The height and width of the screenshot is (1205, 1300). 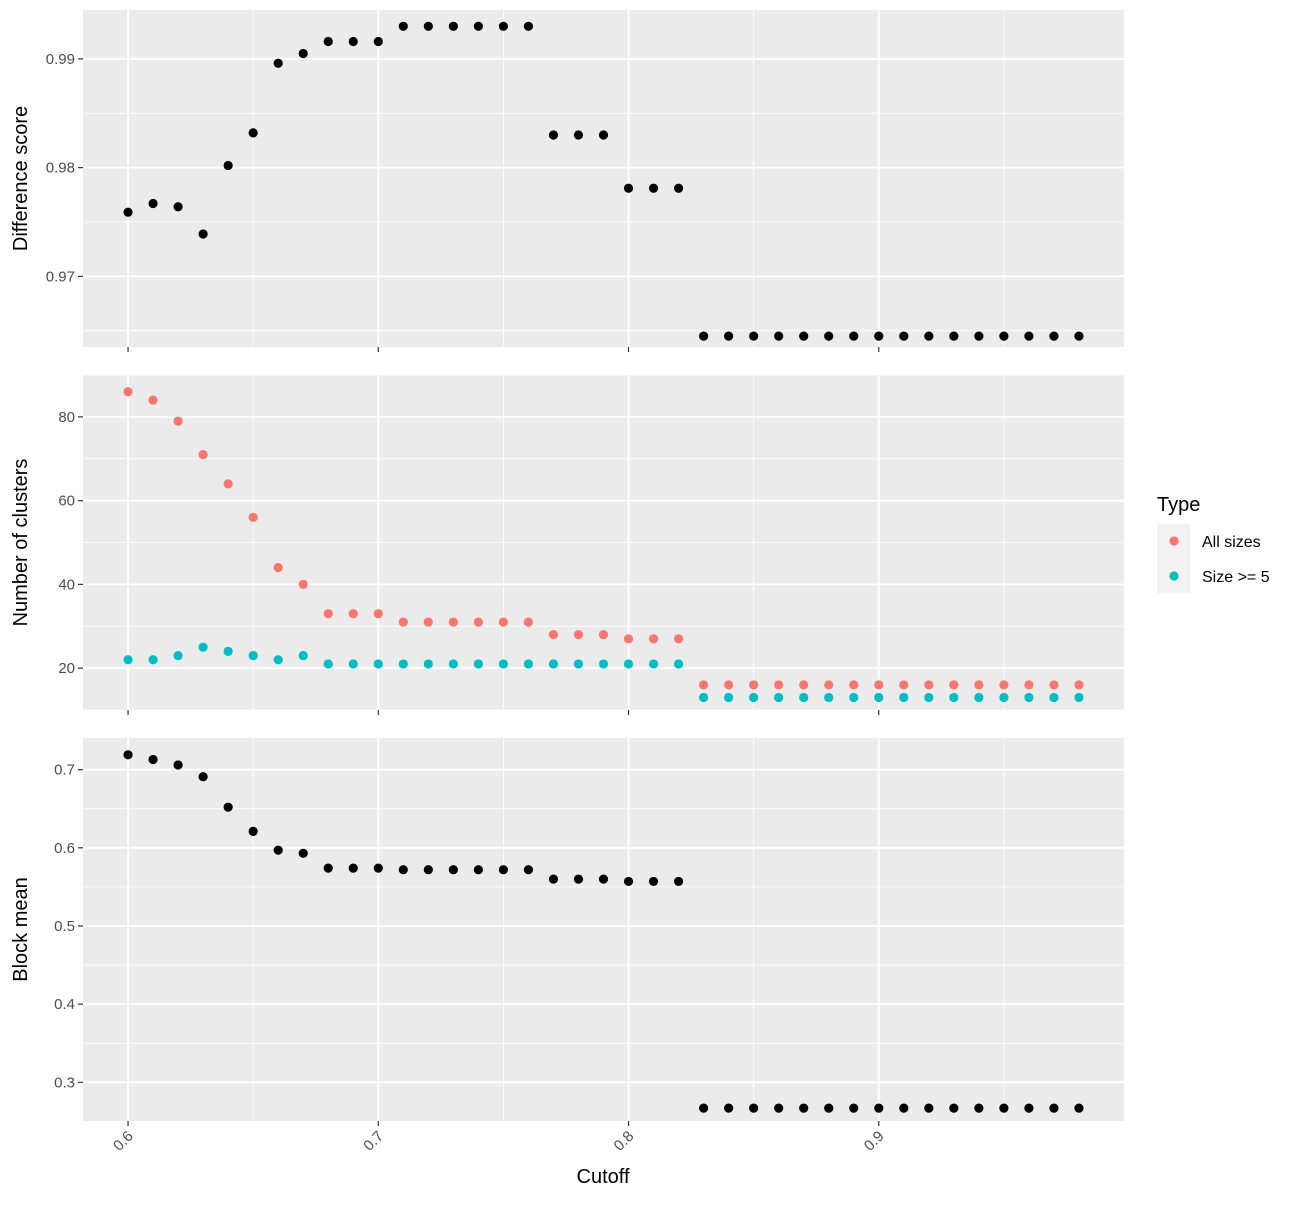 What do you see at coordinates (64, 926) in the screenshot?
I see `y-tick-label: 0.5` at bounding box center [64, 926].